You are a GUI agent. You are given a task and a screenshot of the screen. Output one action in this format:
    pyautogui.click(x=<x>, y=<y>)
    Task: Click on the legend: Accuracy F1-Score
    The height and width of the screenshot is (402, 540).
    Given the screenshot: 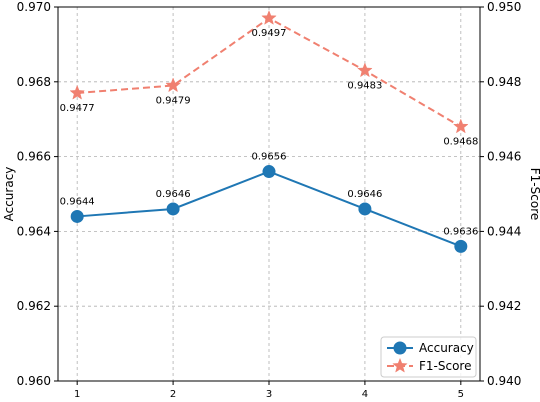 What is the action you would take?
    pyautogui.click(x=428, y=357)
    